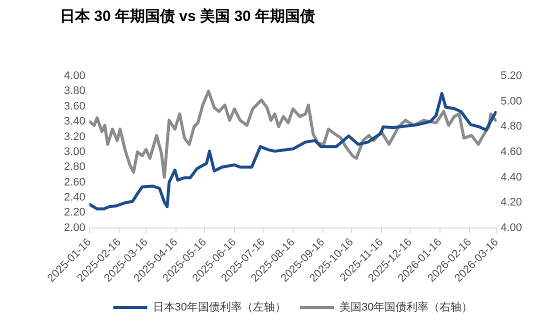 This screenshot has width=550, height=327. What do you see at coordinates (75, 136) in the screenshot?
I see `y-tick-label: 3.20` at bounding box center [75, 136].